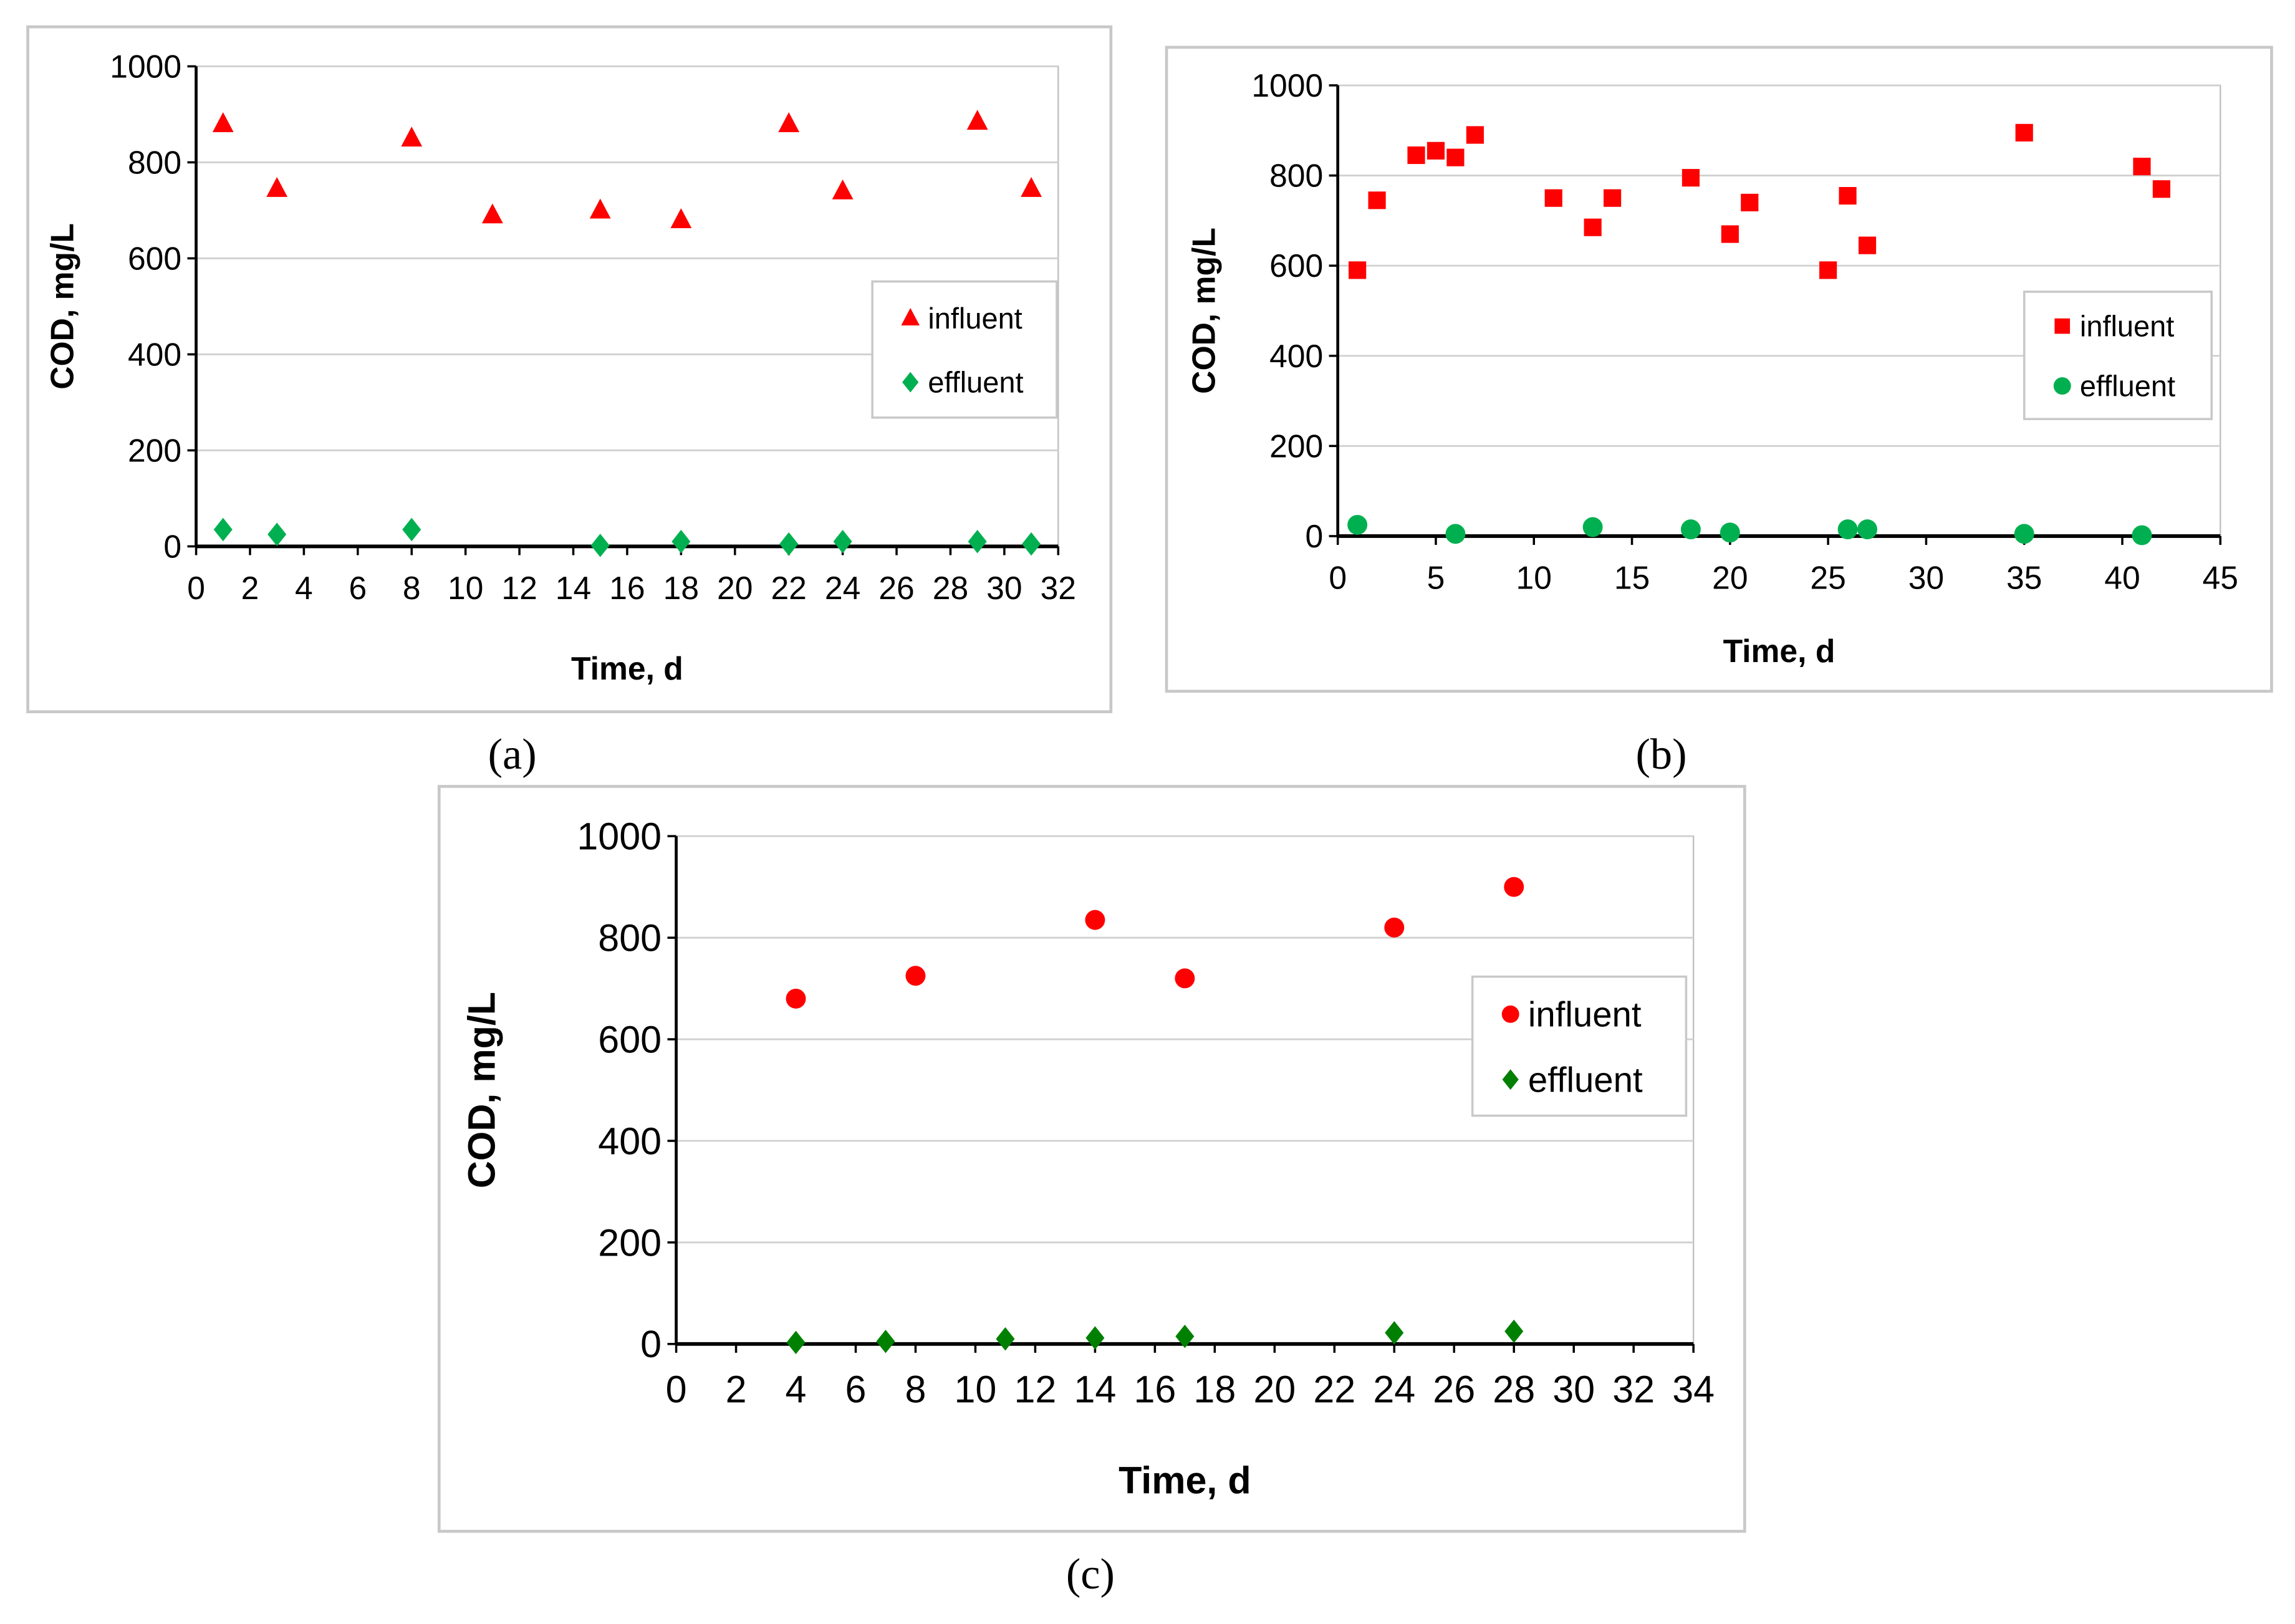 Image resolution: width=2295 pixels, height=1624 pixels. Describe the element at coordinates (466, 588) in the screenshot. I see `x-tick-label: 10` at that location.